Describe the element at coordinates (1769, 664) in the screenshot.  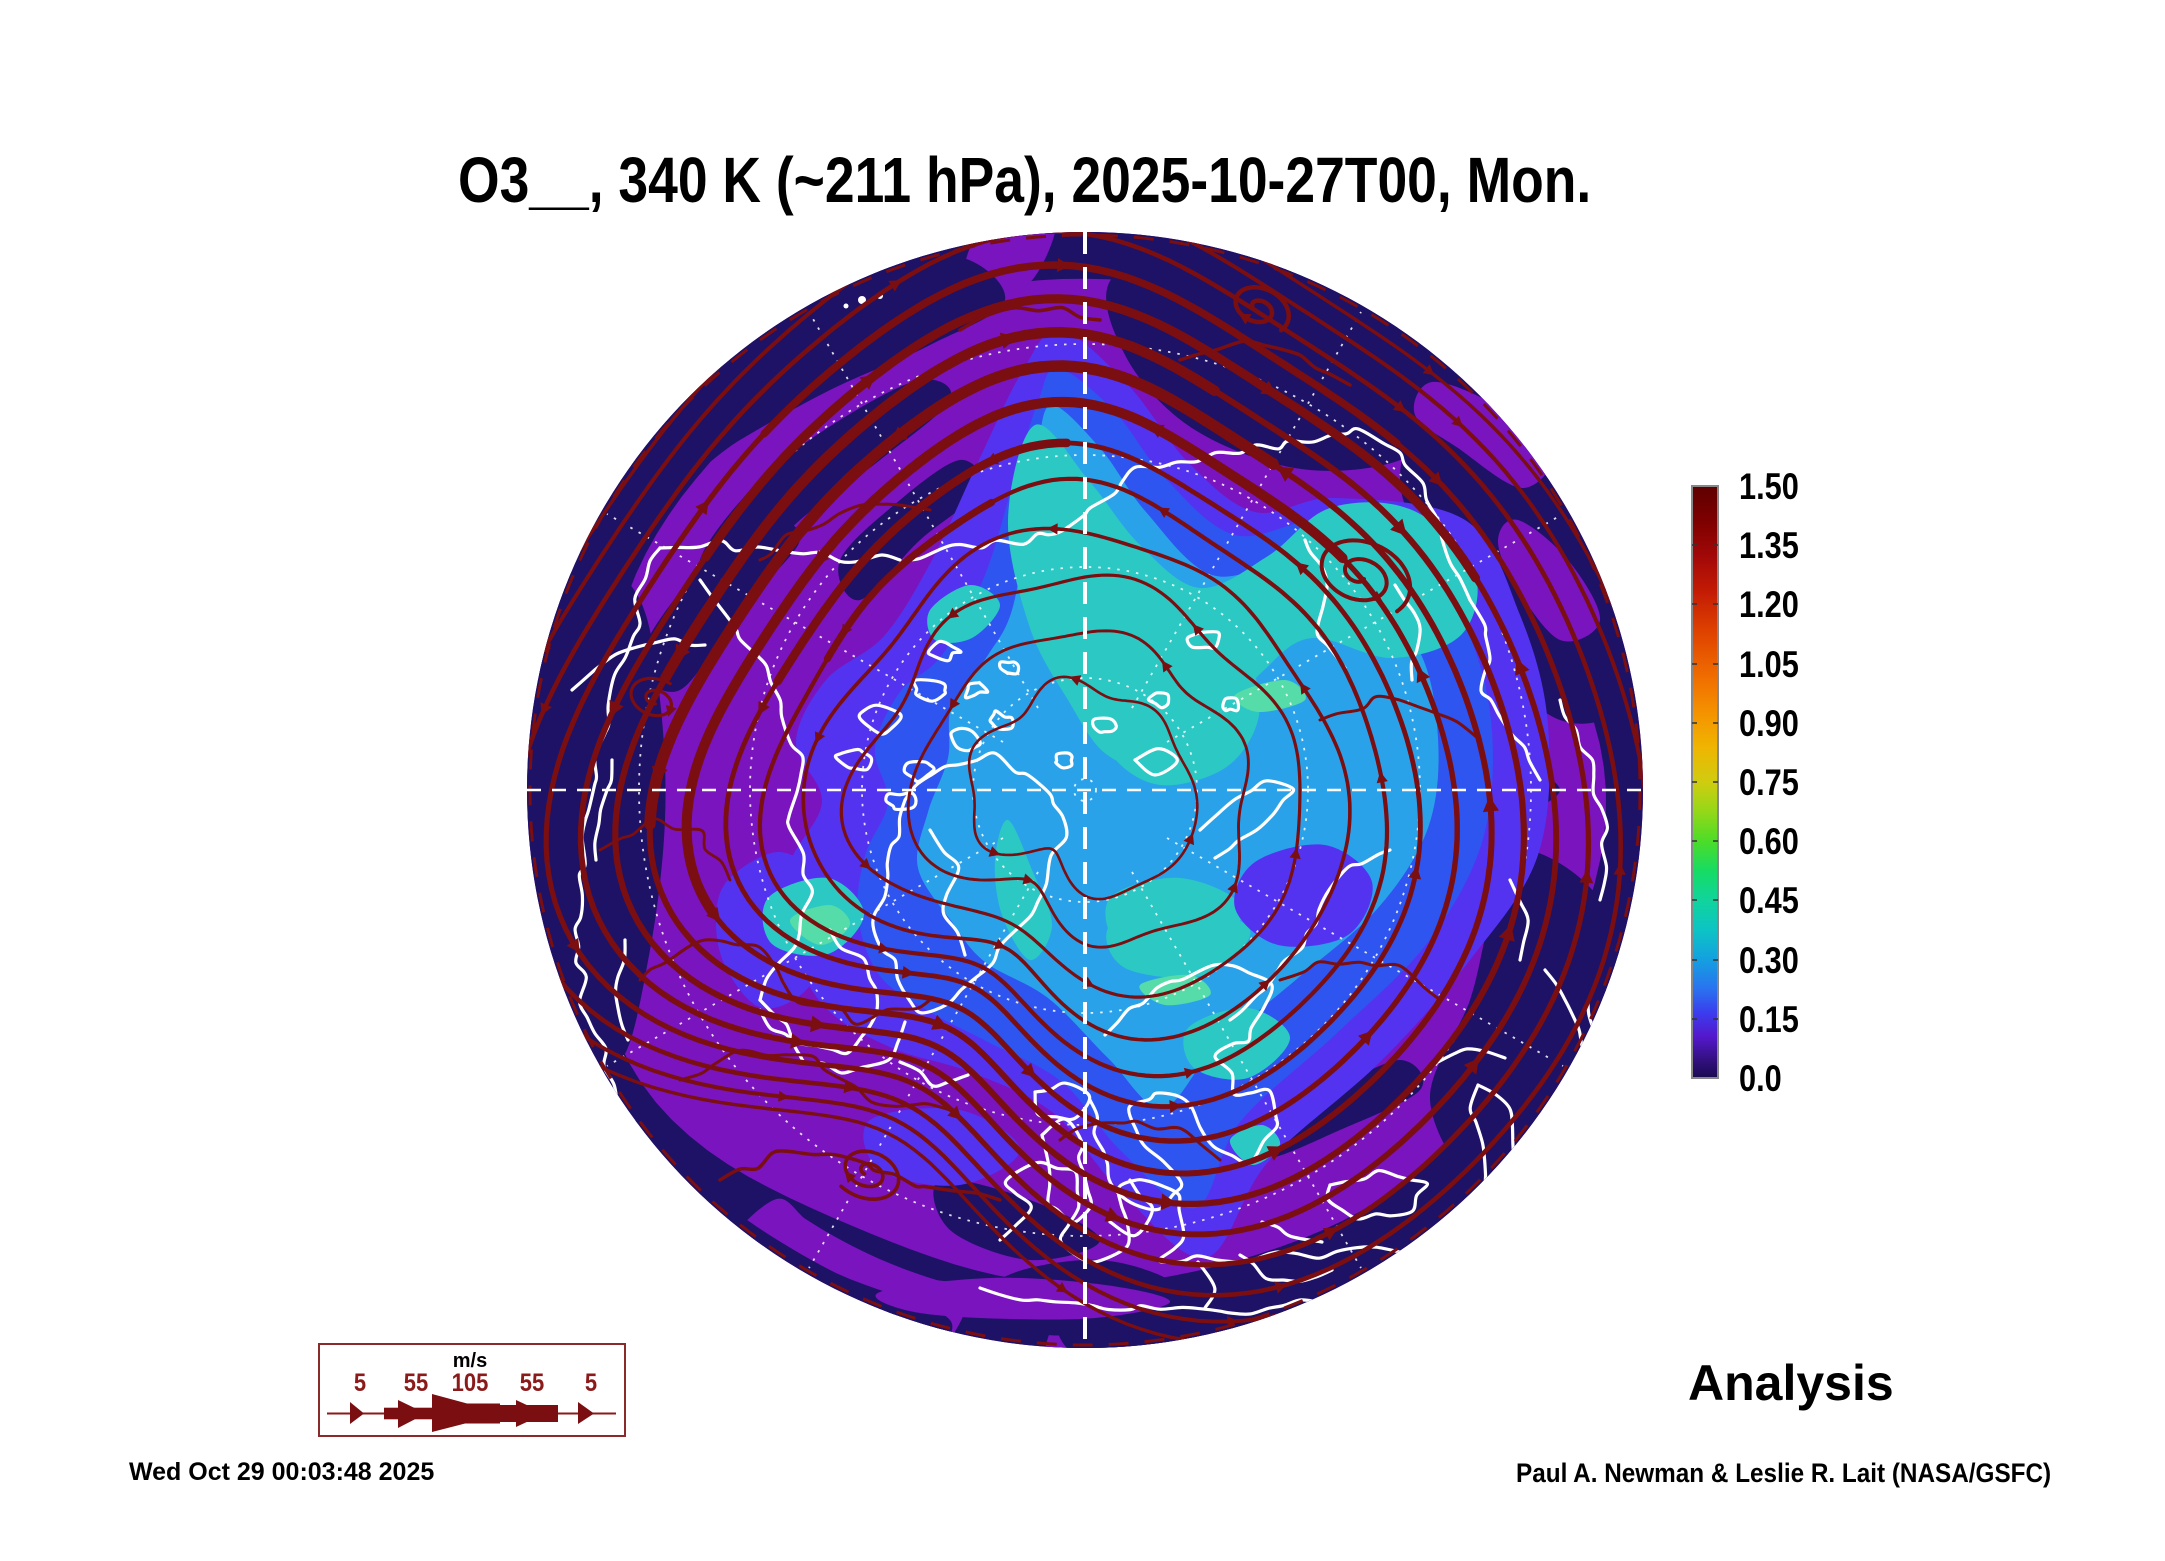
I see `svg-text: 1.05` at that location.